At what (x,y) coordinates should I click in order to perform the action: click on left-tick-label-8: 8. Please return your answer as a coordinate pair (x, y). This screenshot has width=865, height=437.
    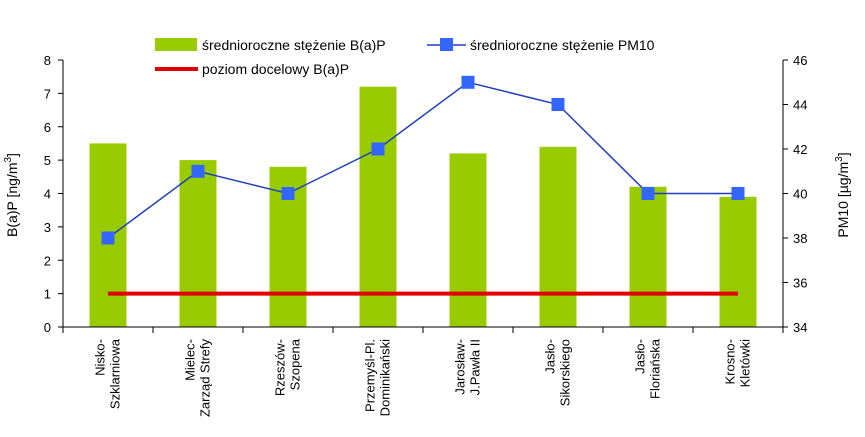
    Looking at the image, I should click on (47, 60).